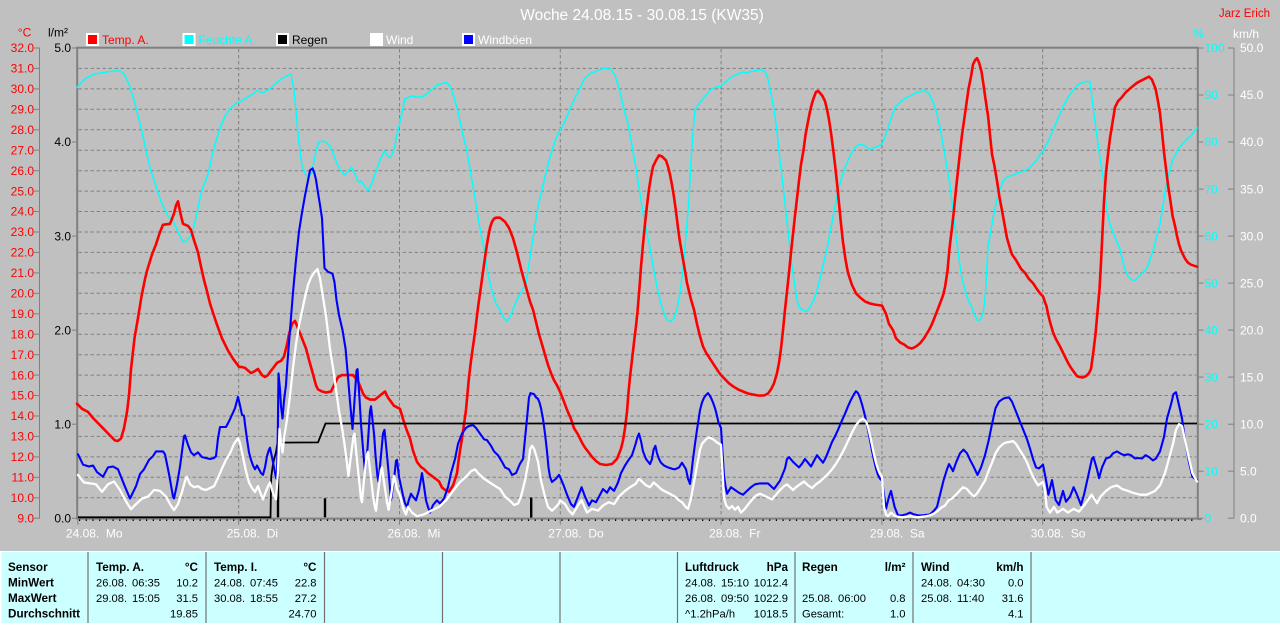 The width and height of the screenshot is (1280, 625). Describe the element at coordinates (642, 15) in the screenshot. I see `svg-text:Woche 24.08.15 - 30.08.15 (KW3: Woche 24.08.15 - 30.08.15 (KW35)` at that location.